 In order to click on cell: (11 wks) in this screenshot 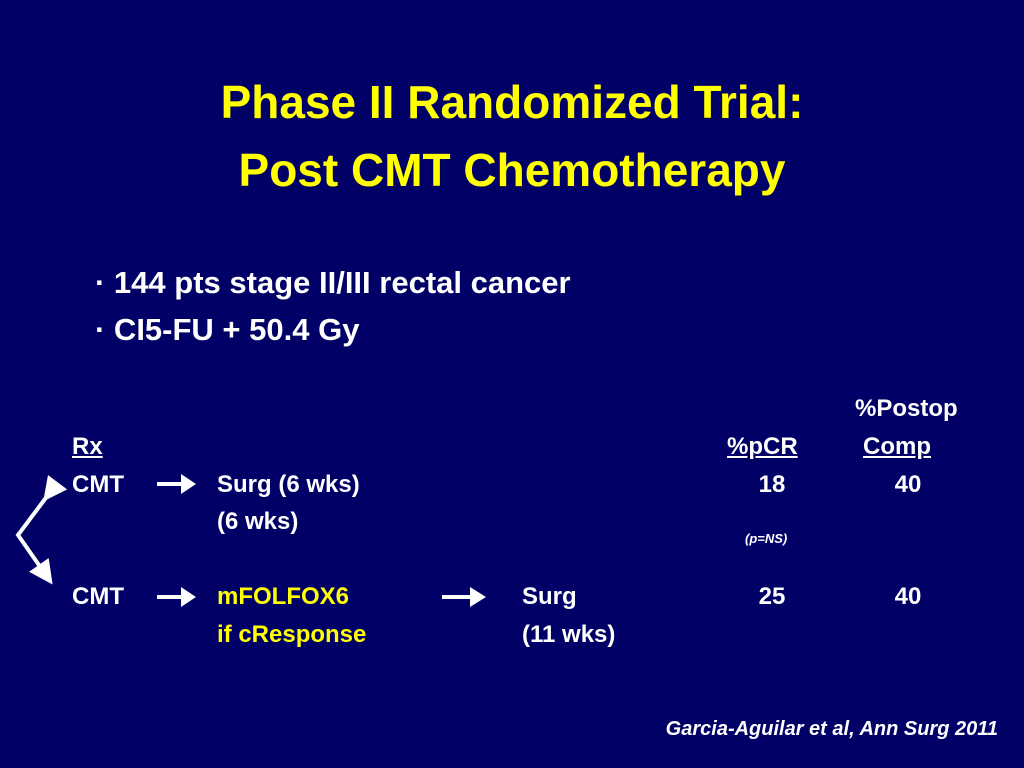, I will do `click(569, 634)`.